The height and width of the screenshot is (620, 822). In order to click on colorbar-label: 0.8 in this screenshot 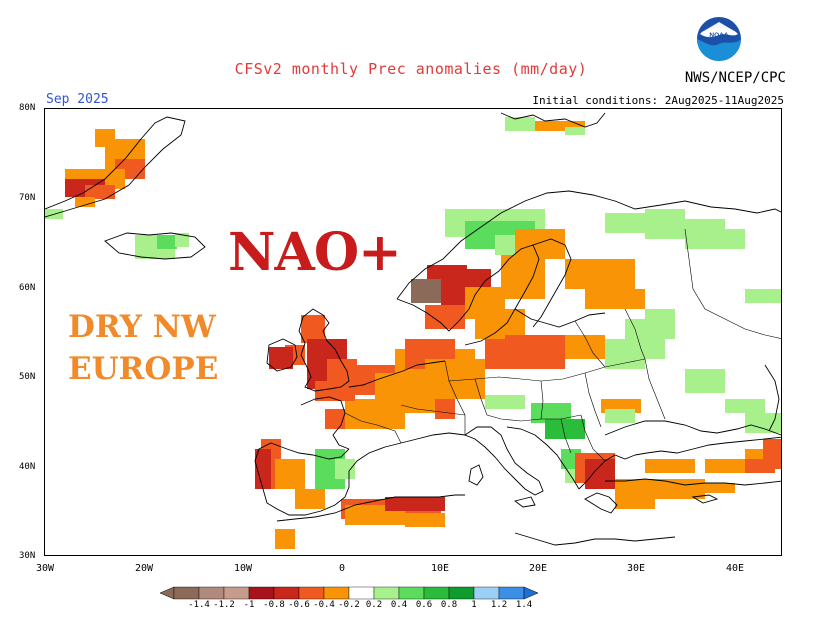, I will do `click(449, 605)`.